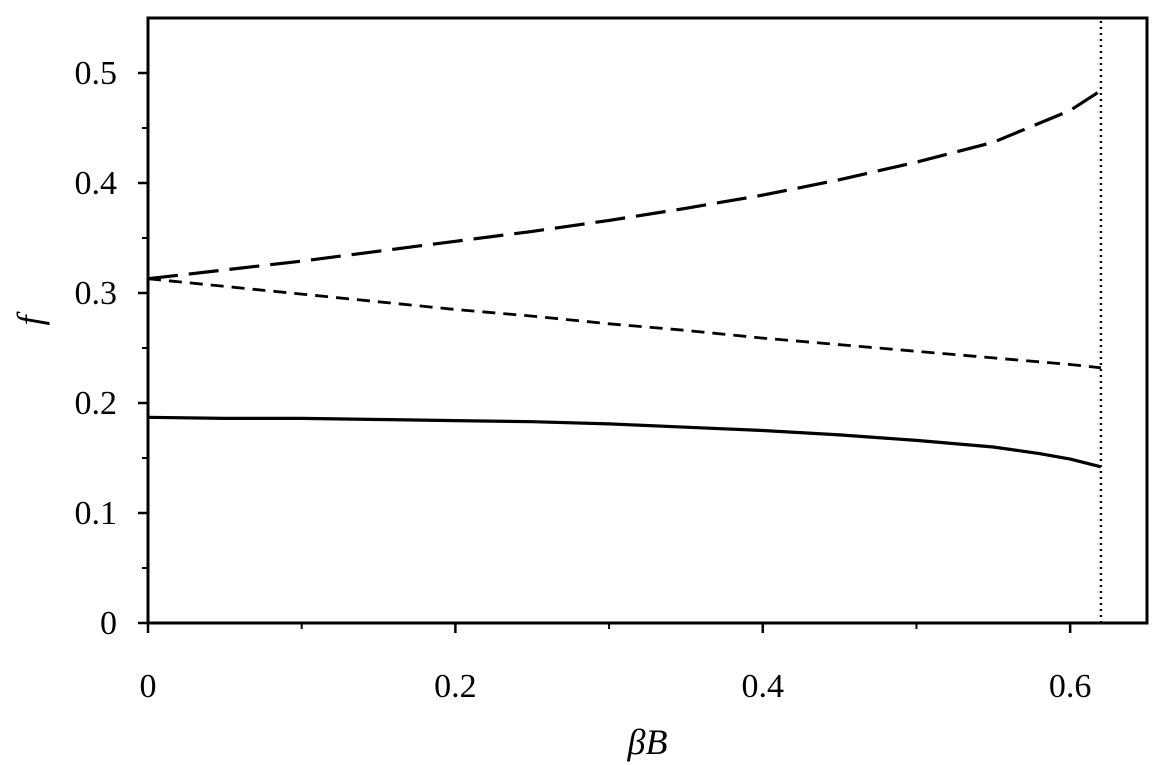 Image resolution: width=1160 pixels, height=765 pixels. I want to click on series-line-solid, so click(624, 442).